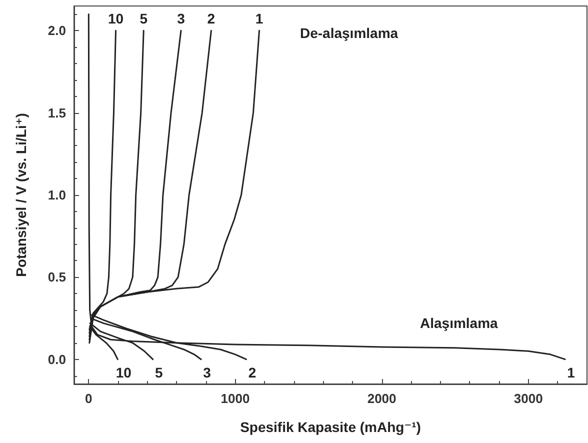 The image size is (588, 443). What do you see at coordinates (57, 112) in the screenshot?
I see `y-tick-label: 1.5` at bounding box center [57, 112].